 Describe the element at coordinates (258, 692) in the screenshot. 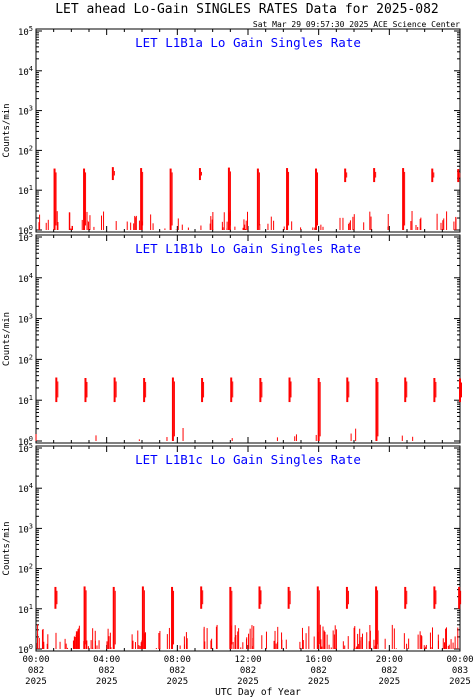

I see `x-axis-label: UTC Day of Year` at that location.